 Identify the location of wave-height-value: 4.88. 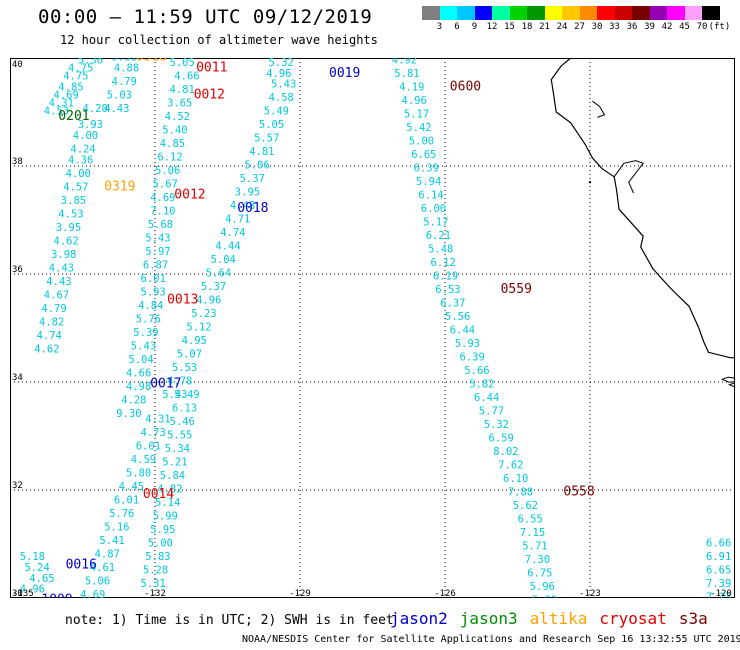
(126, 69).